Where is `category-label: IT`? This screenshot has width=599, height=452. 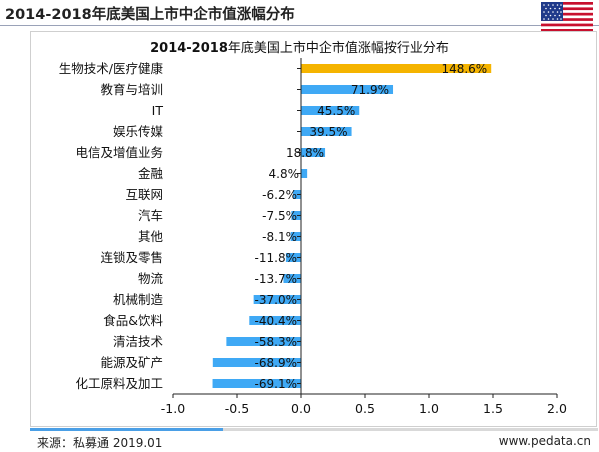 category-label: IT is located at coordinates (158, 110).